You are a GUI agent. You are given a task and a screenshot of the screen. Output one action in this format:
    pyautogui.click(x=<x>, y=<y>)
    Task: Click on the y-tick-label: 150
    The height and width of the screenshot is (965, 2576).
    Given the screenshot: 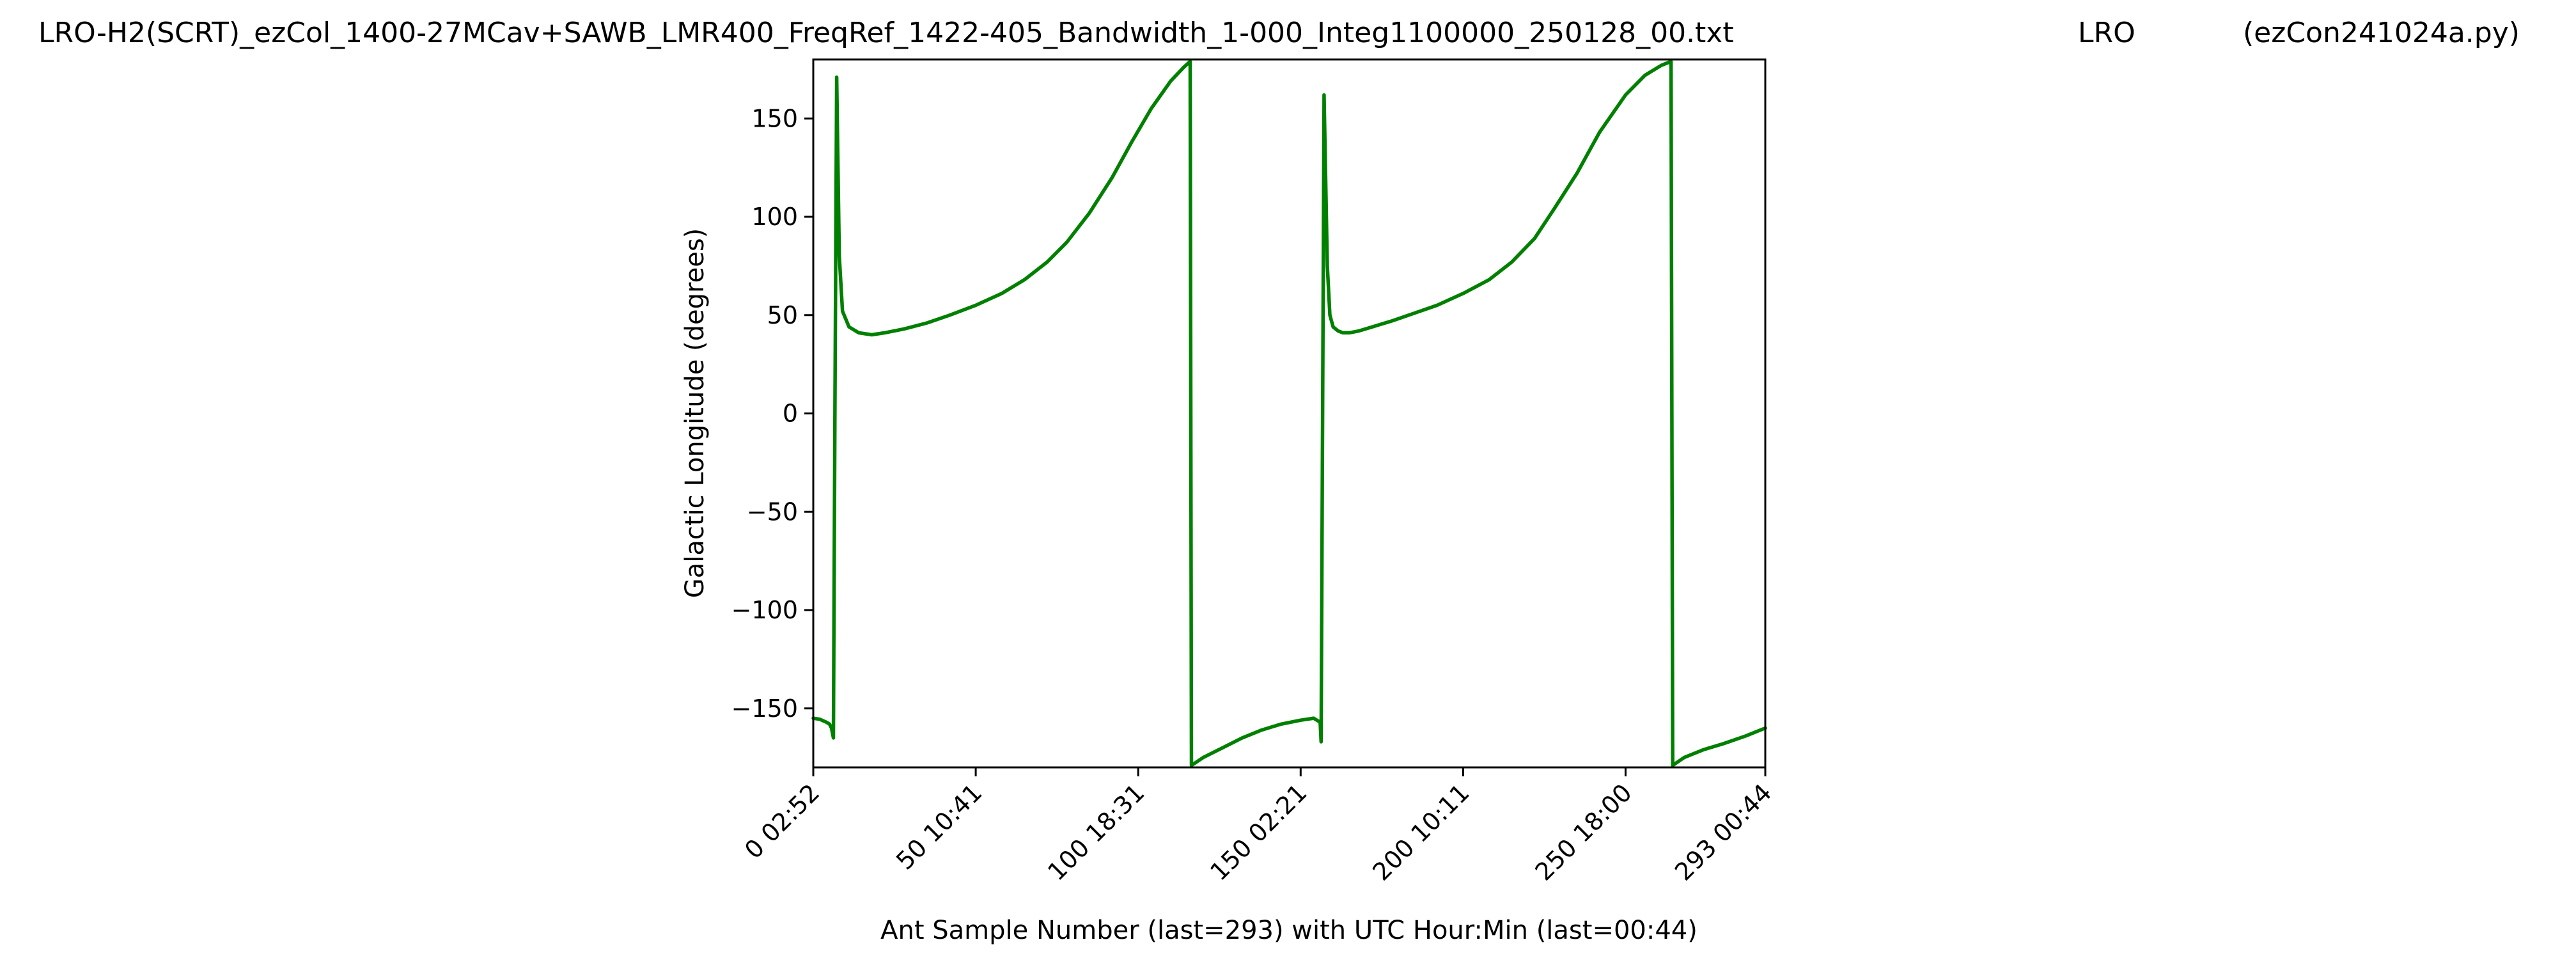 What is the action you would take?
    pyautogui.click(x=775, y=118)
    